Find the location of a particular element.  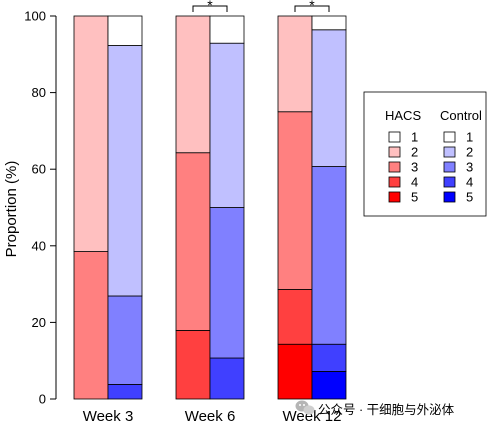

y-tick-label: 20 is located at coordinates (39, 322).